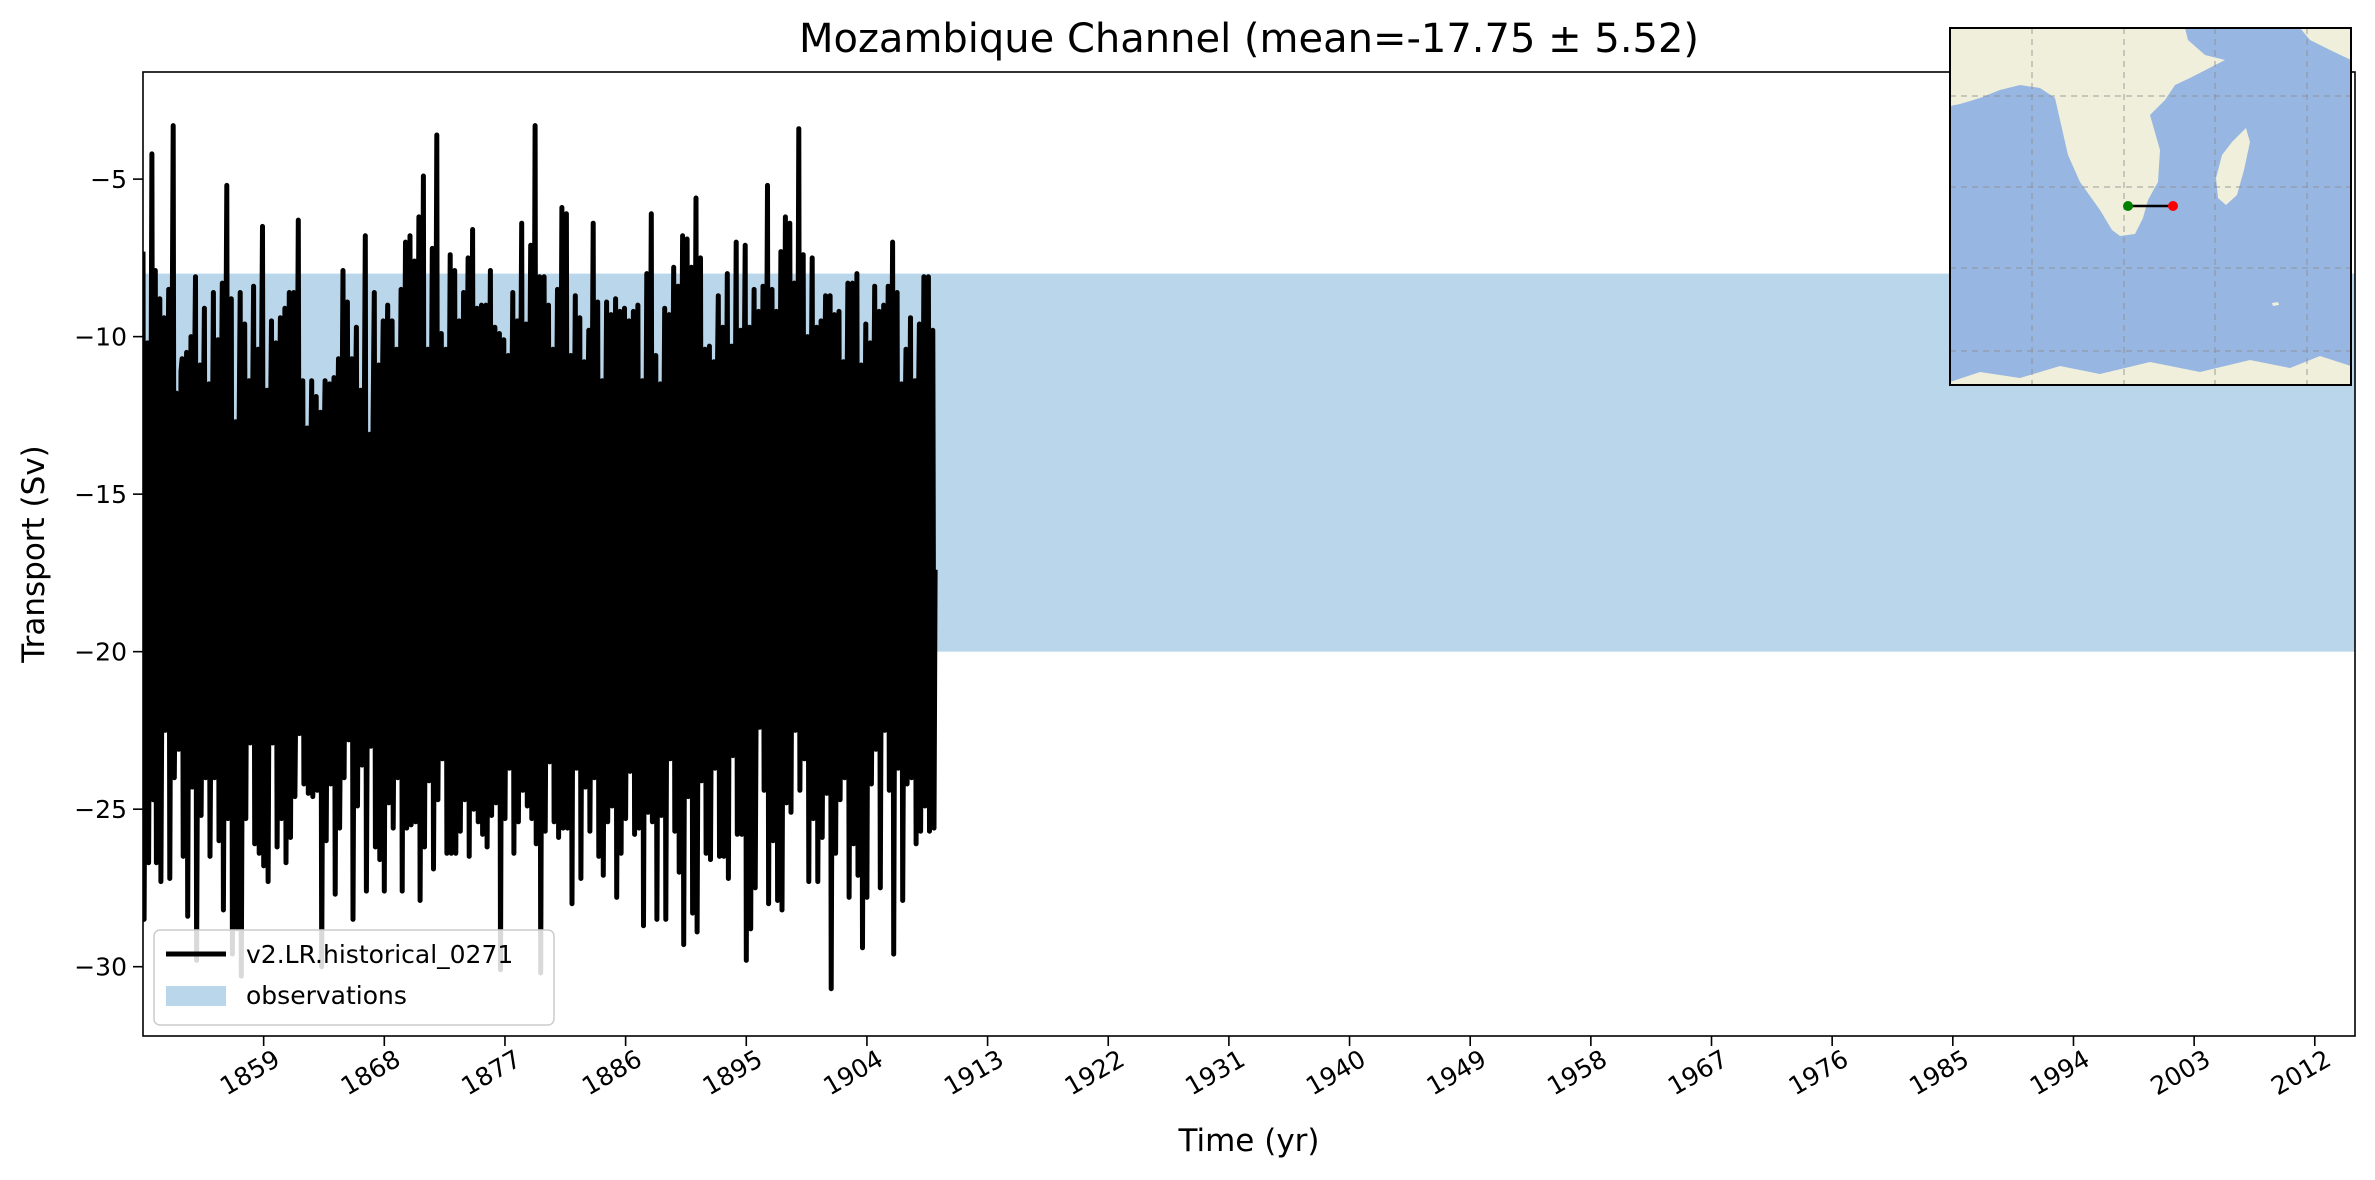  I want to click on y-tick-label: −10, so click(100, 337).